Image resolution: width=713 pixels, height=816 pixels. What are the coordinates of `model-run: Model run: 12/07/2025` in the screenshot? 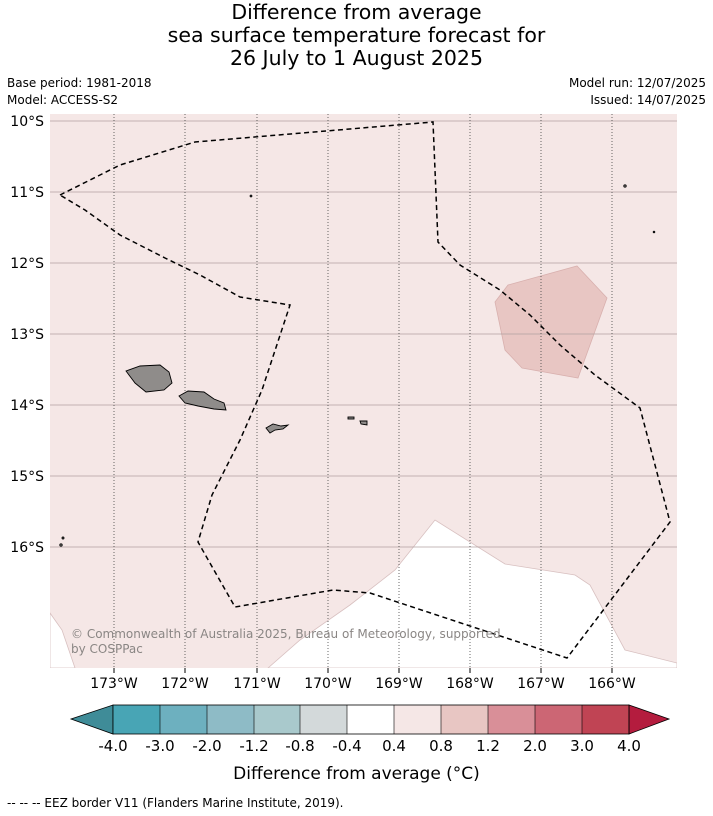 It's located at (637, 83).